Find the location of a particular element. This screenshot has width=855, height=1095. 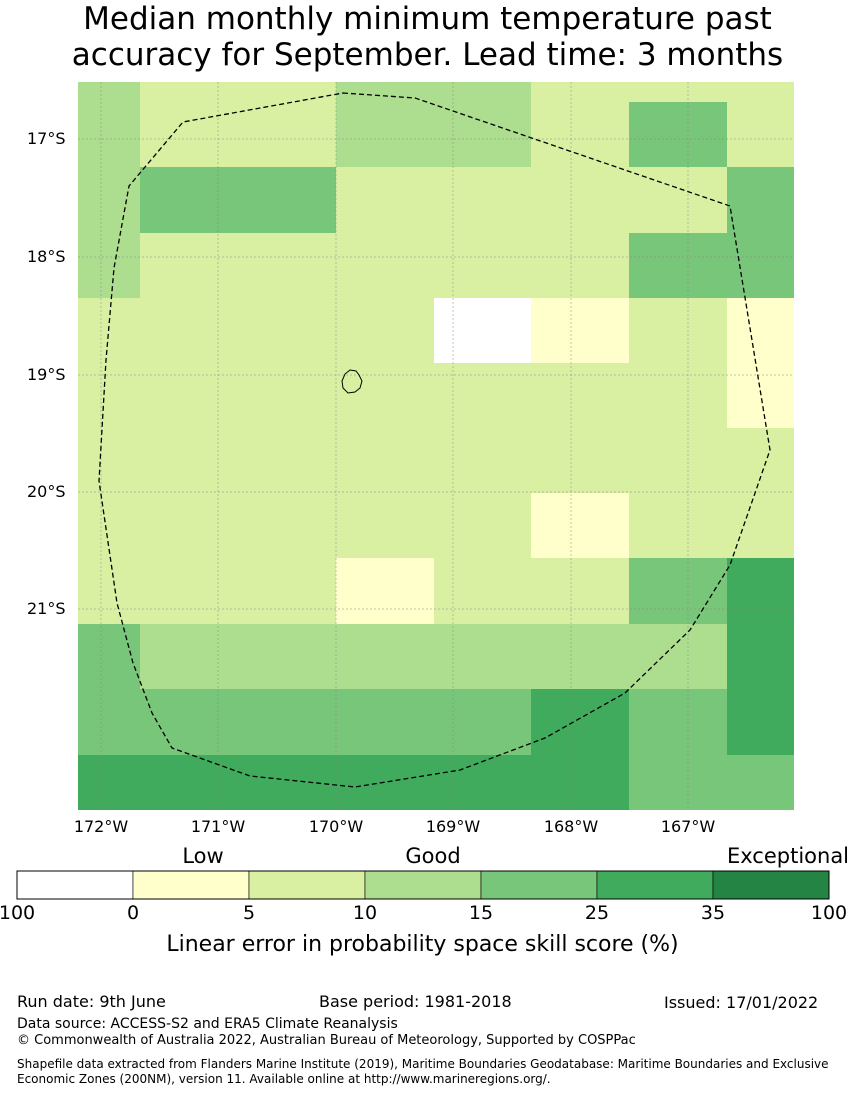

colorbar-tick-label: 10 is located at coordinates (365, 913).